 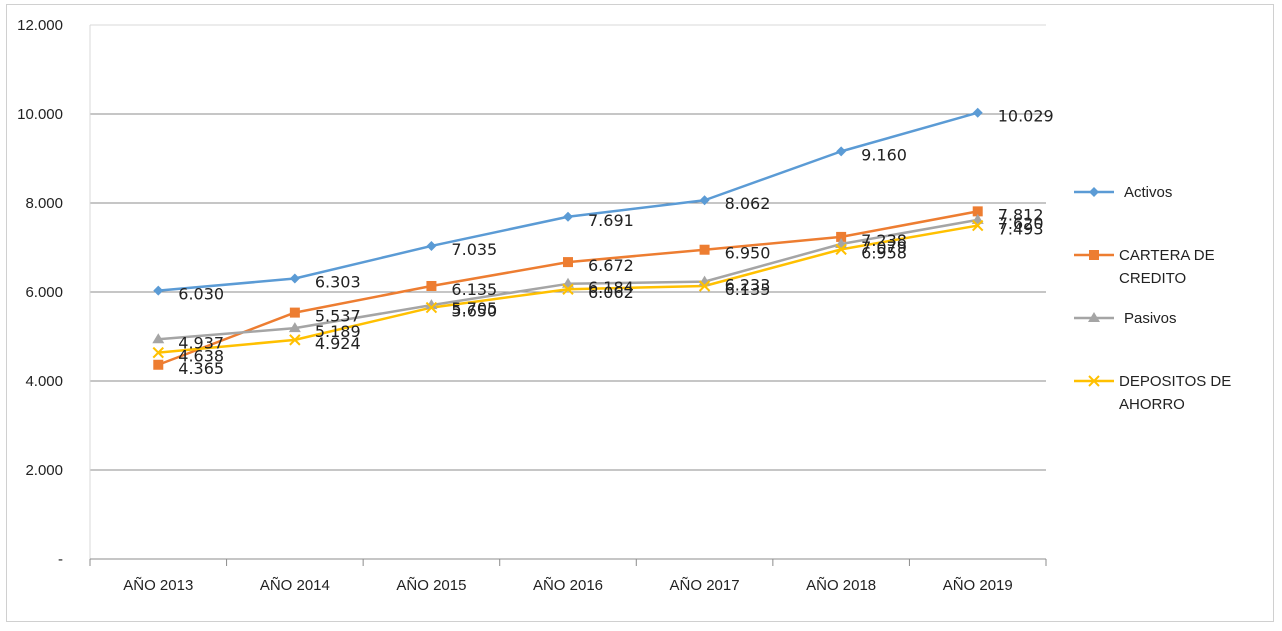 What do you see at coordinates (884, 252) in the screenshot?
I see `data-label: 6.958` at bounding box center [884, 252].